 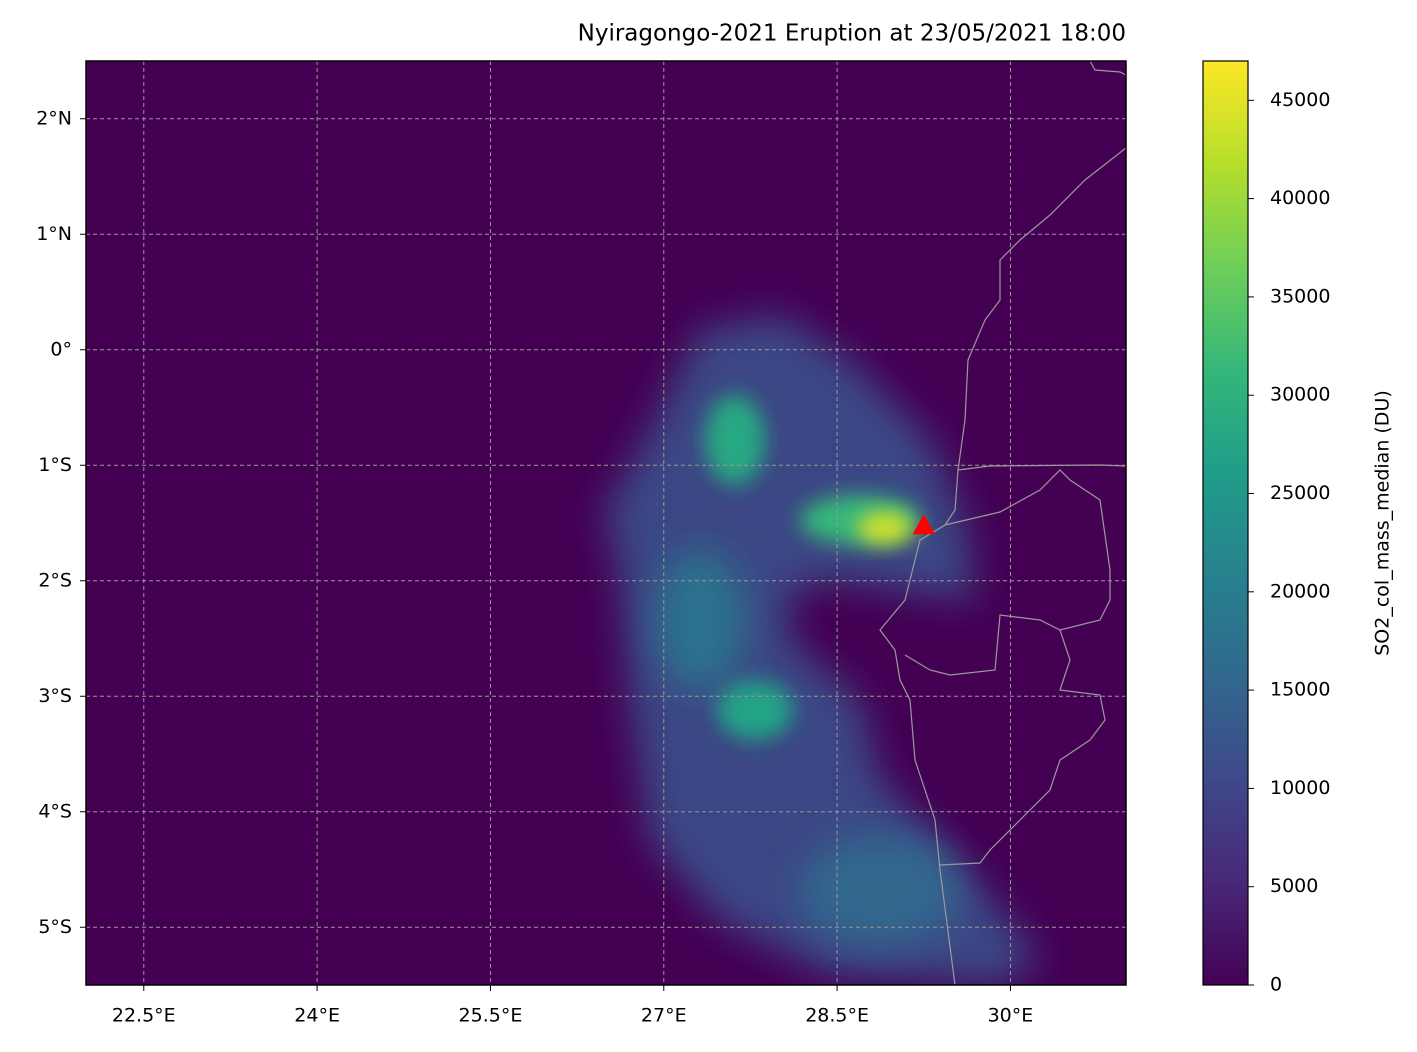 I want to click on x-tick-label: 25.5°E, so click(x=491, y=1016).